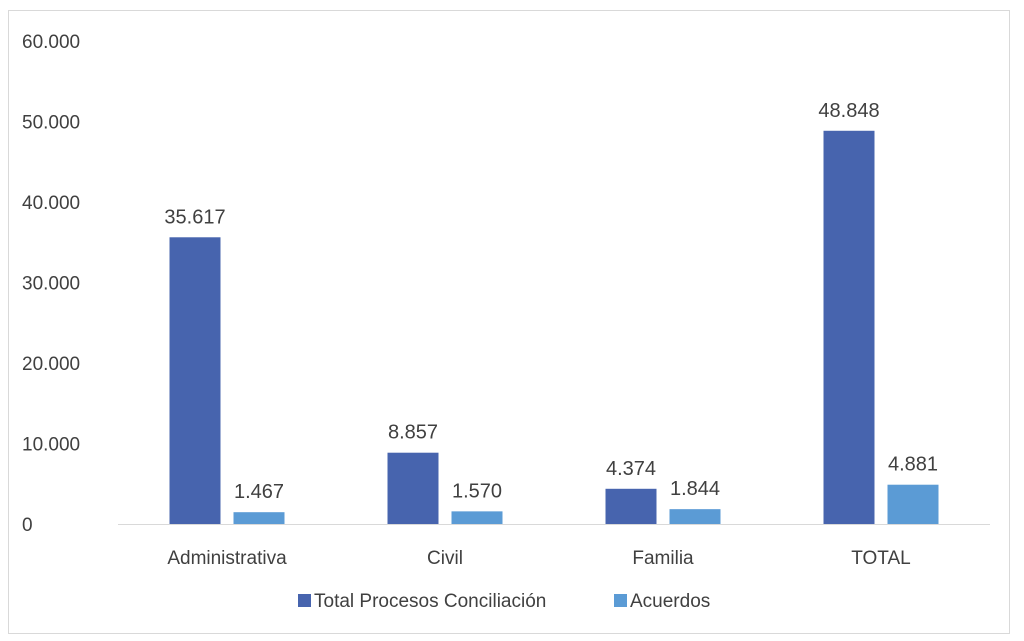 The height and width of the screenshot is (641, 1024). What do you see at coordinates (227, 558) in the screenshot?
I see `category-label: Administrativa` at bounding box center [227, 558].